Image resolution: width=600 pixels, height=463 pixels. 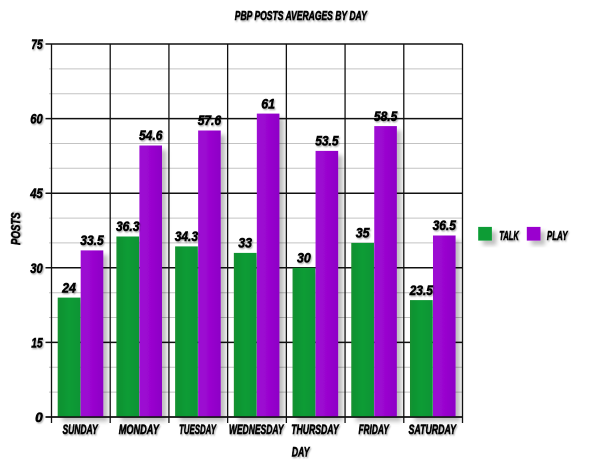 I want to click on svg-text: 33, so click(x=245, y=243).